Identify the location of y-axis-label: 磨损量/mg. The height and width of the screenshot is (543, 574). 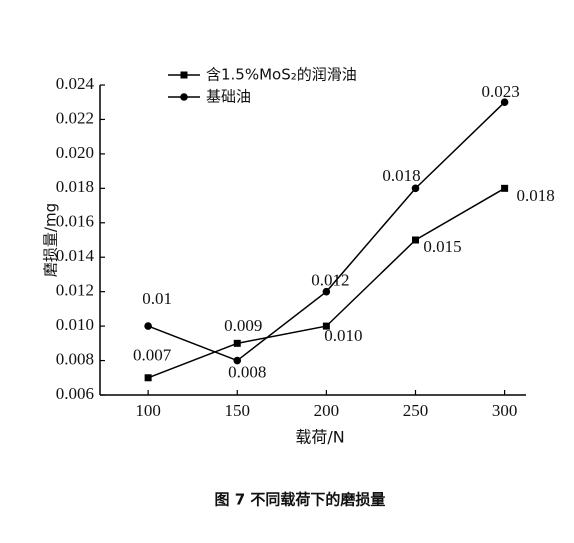
(51, 240).